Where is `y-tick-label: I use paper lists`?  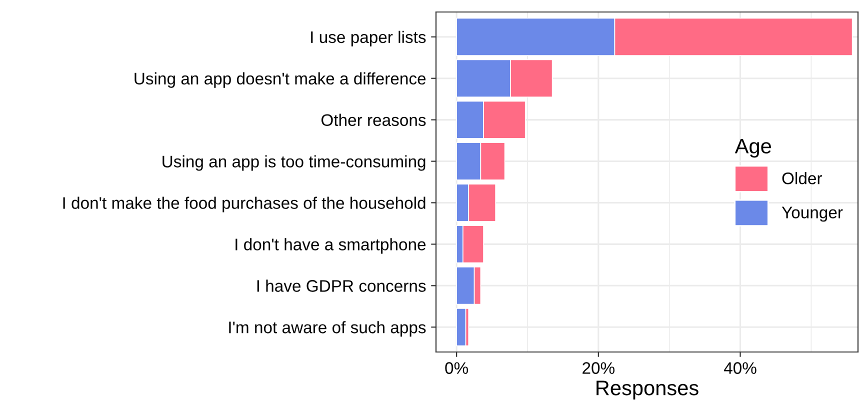
y-tick-label: I use paper lists is located at coordinates (368, 38).